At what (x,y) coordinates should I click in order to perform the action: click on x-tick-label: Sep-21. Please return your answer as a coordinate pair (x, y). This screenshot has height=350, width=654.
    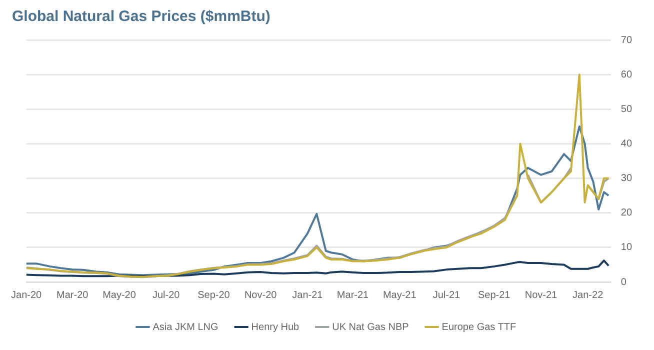
    Looking at the image, I should click on (494, 295).